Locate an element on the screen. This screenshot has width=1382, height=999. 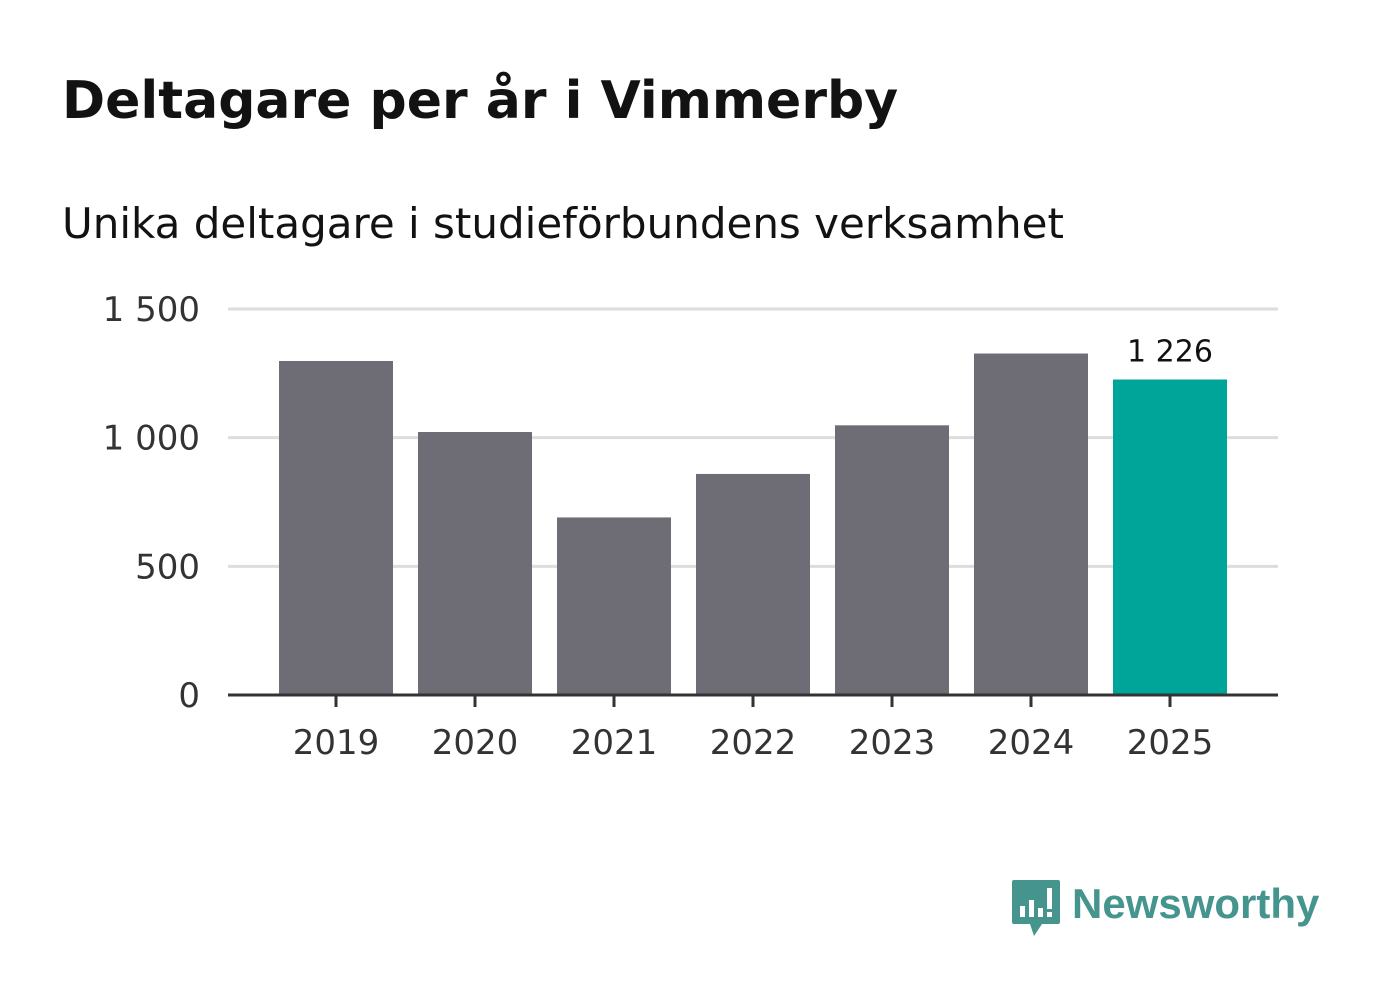
bar-2020 is located at coordinates (475, 563).